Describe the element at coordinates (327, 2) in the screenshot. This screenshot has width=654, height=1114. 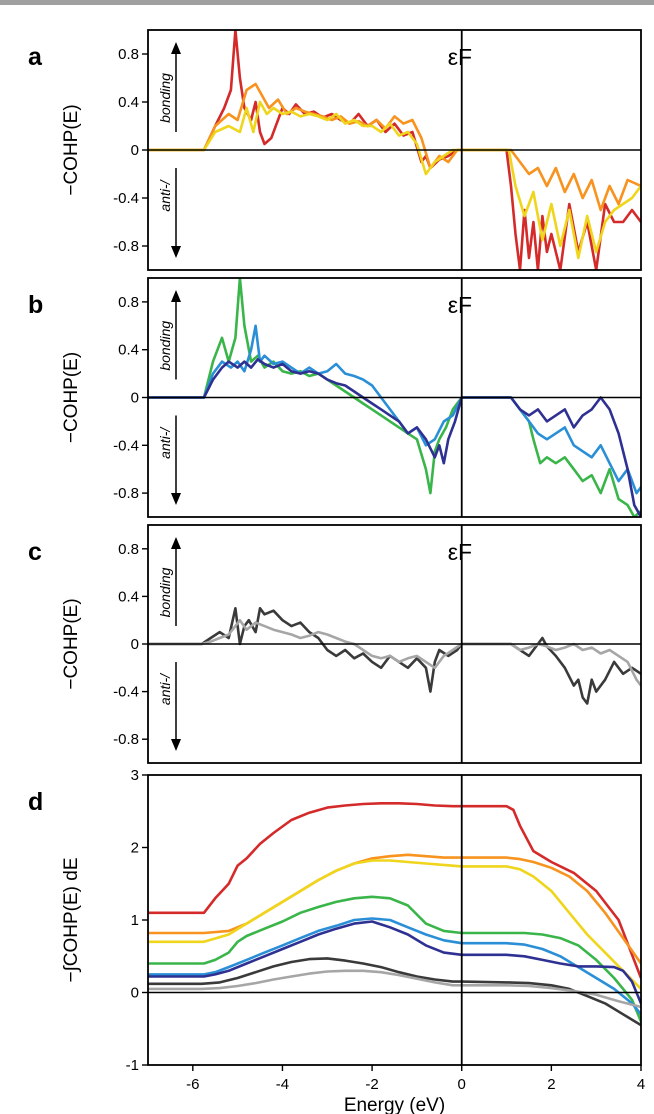
I see `top-rule` at that location.